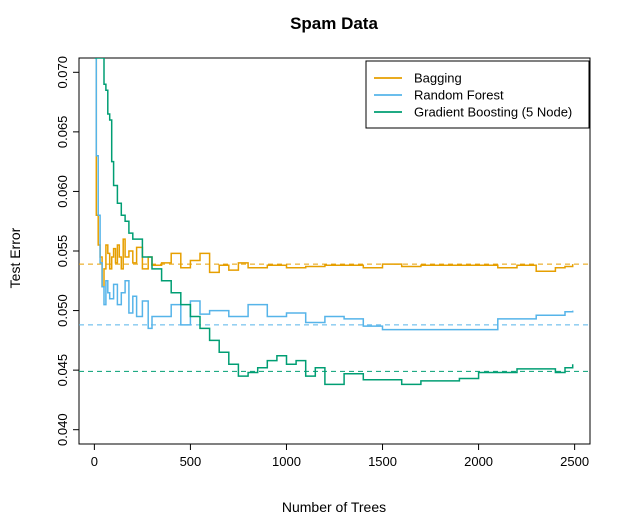  Describe the element at coordinates (62, 310) in the screenshot. I see `y-tick-label: 0.050` at that location.